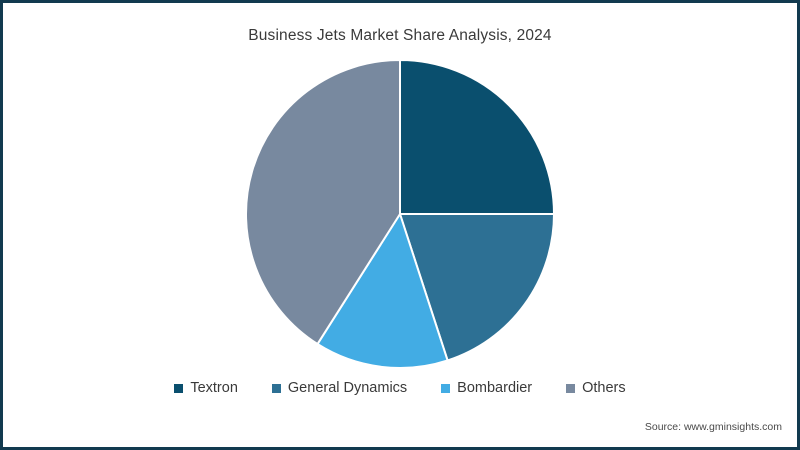 This screenshot has height=450, width=800. I want to click on legend-item-label: Textron, so click(214, 388).